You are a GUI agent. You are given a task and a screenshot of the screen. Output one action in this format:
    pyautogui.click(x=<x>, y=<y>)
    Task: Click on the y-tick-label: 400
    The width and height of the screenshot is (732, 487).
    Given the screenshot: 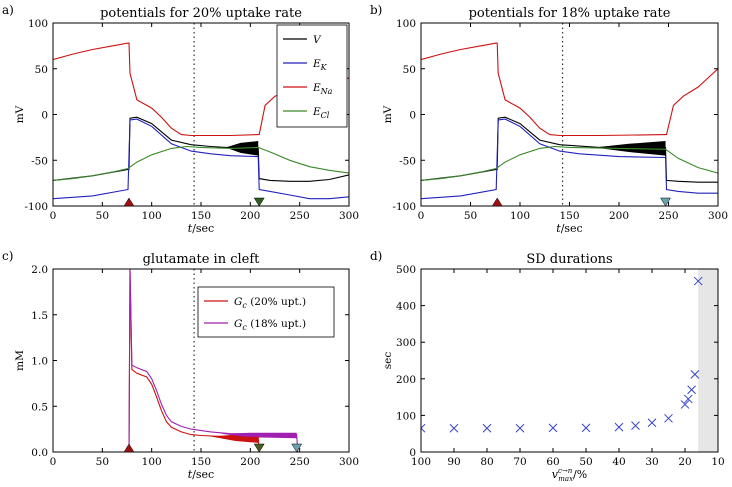 What is the action you would take?
    pyautogui.click(x=406, y=307)
    